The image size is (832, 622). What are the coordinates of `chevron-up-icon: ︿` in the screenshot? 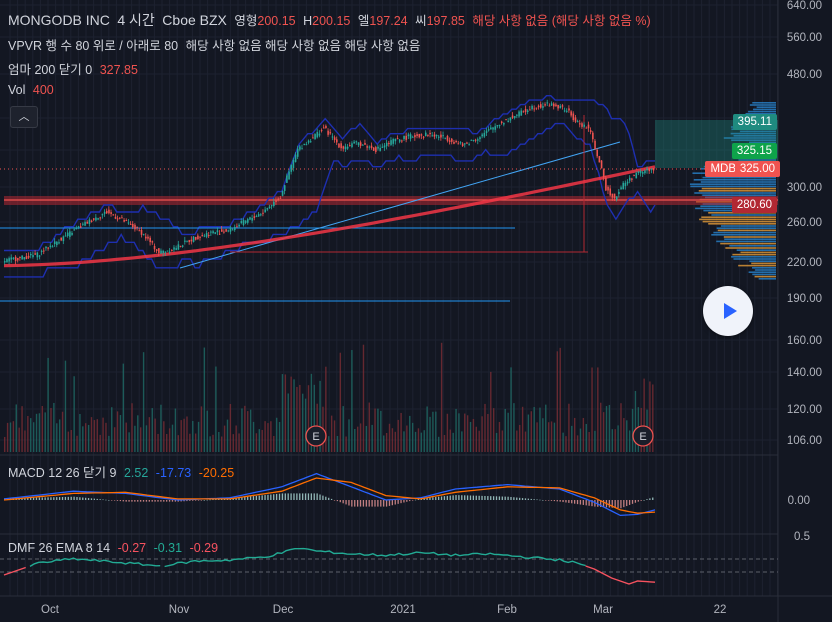 It's located at (24, 117).